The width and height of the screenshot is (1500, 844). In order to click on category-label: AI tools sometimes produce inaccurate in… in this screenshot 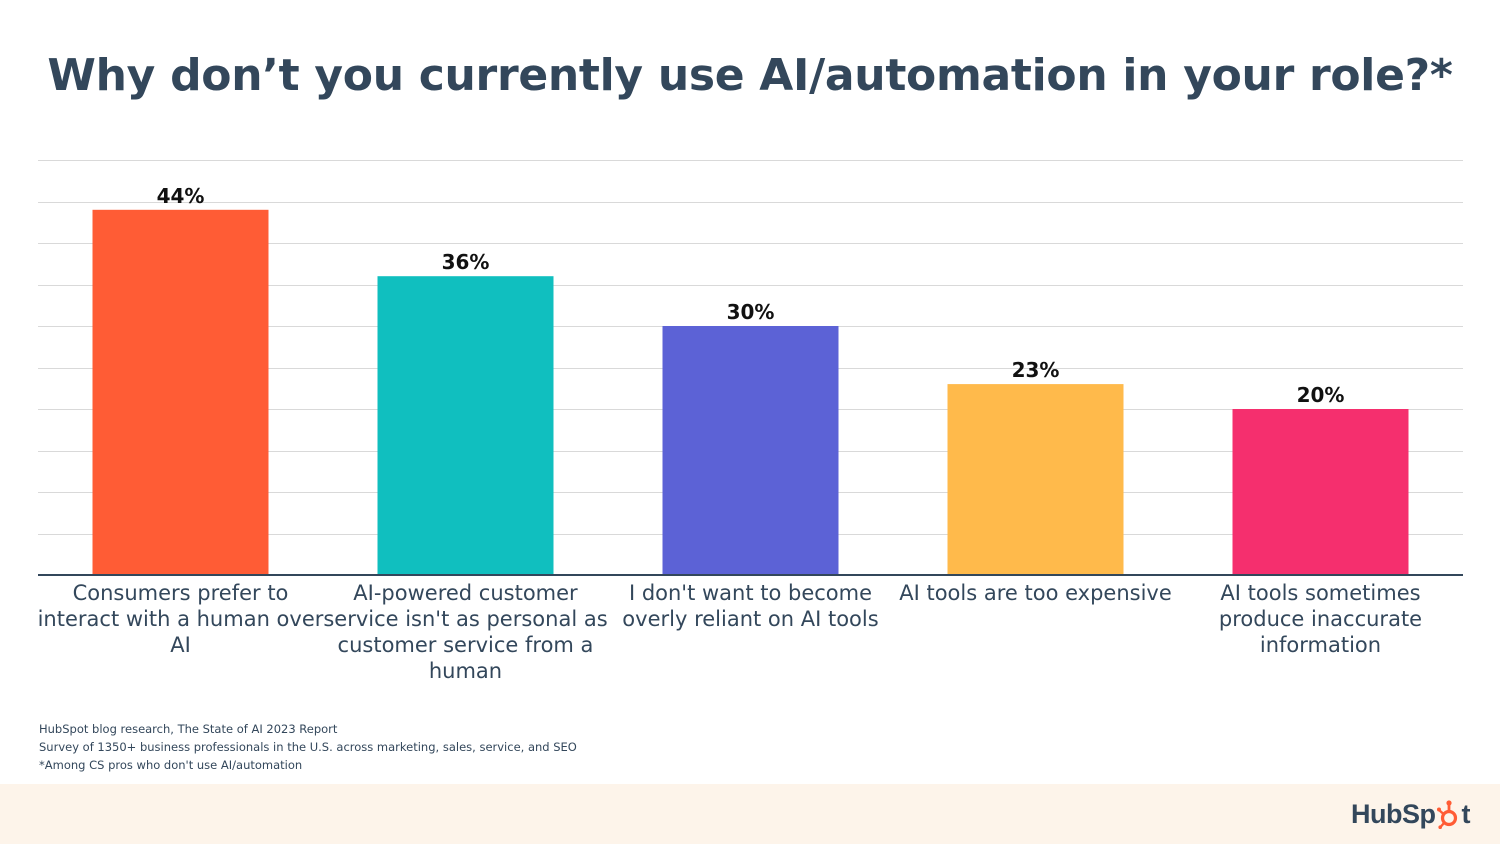, I will do `click(1320, 619)`.